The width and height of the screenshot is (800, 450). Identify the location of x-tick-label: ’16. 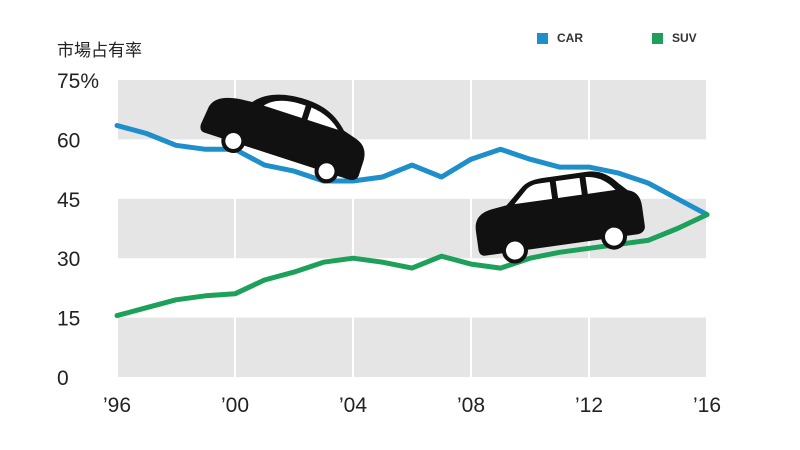
(707, 405).